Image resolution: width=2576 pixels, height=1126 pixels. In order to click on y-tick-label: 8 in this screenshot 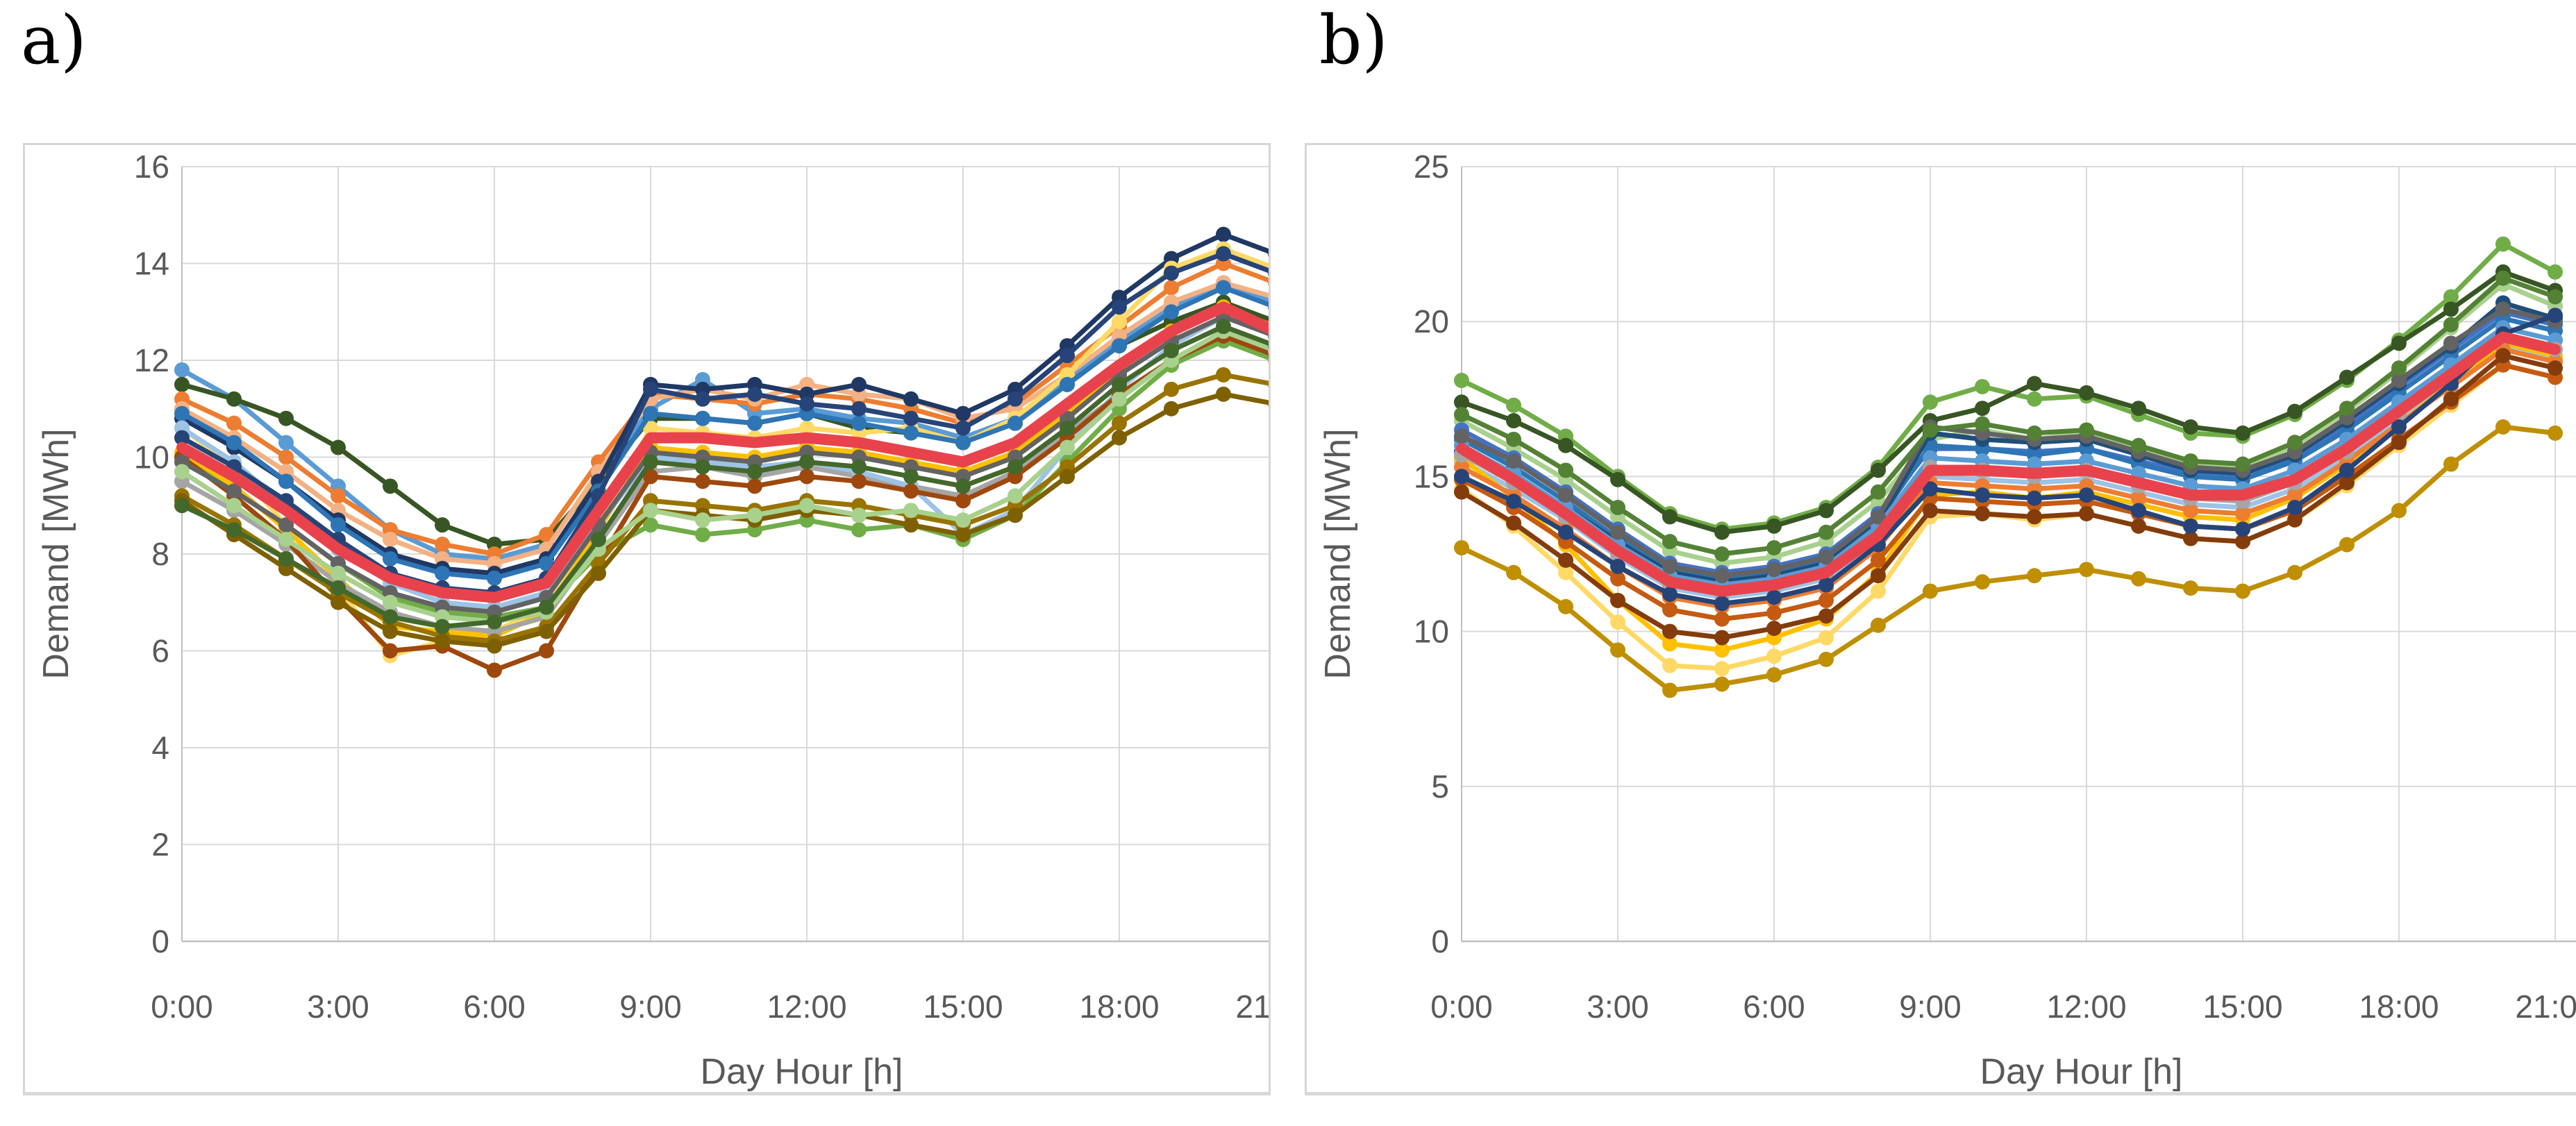, I will do `click(160, 554)`.